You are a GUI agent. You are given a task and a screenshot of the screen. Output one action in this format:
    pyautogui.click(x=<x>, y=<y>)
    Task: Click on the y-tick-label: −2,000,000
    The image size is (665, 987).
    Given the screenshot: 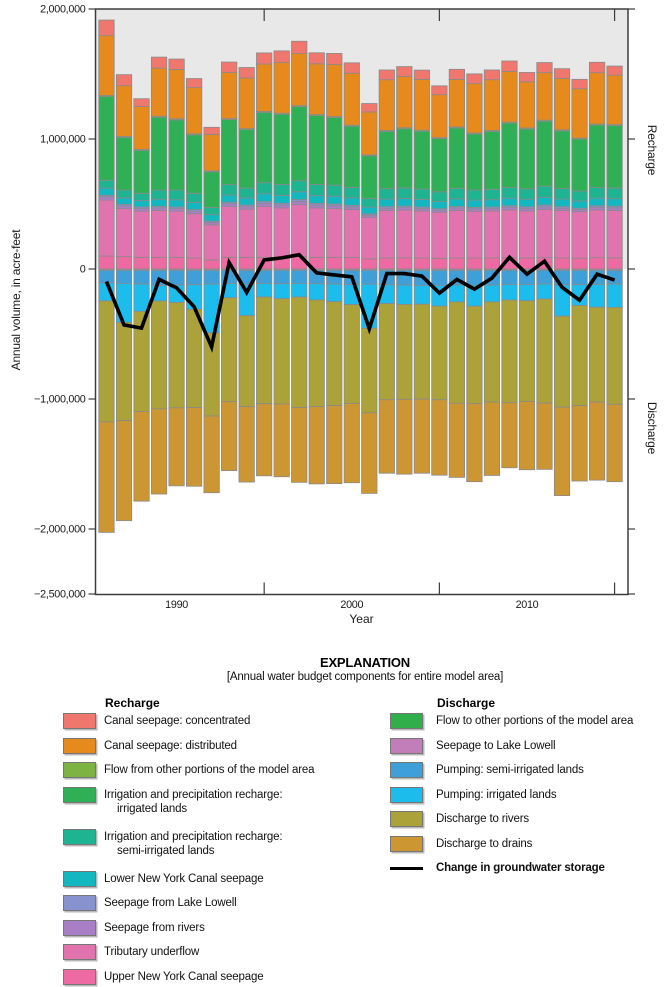 What is the action you would take?
    pyautogui.click(x=60, y=530)
    